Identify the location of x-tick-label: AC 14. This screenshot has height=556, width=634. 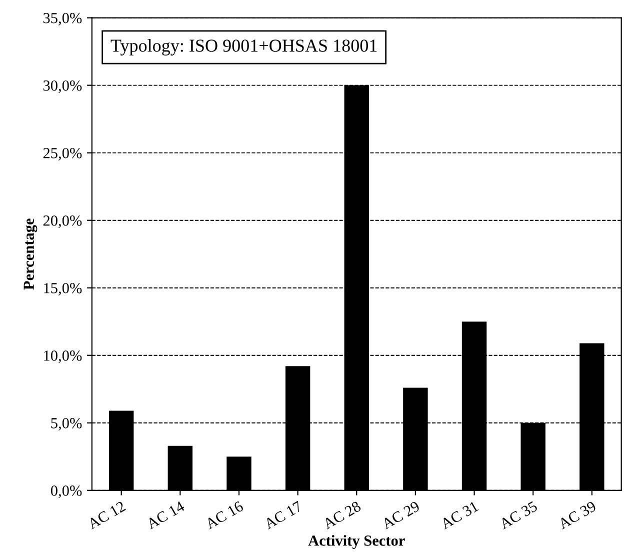
(166, 515).